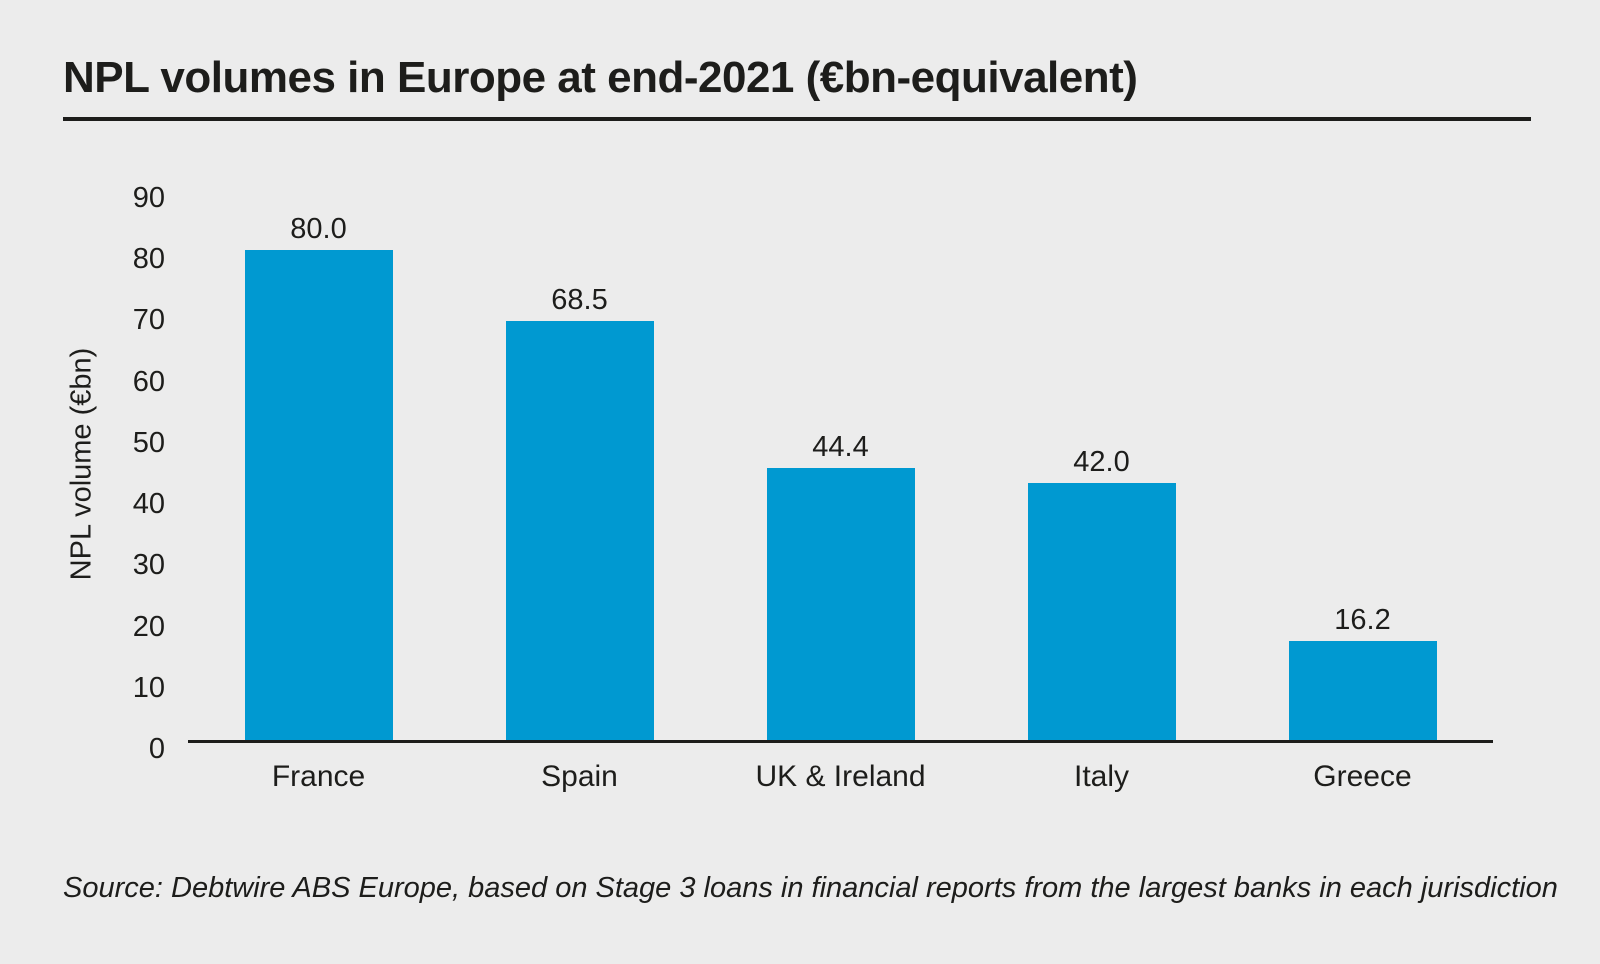  Describe the element at coordinates (318, 495) in the screenshot. I see `bar-france` at that location.